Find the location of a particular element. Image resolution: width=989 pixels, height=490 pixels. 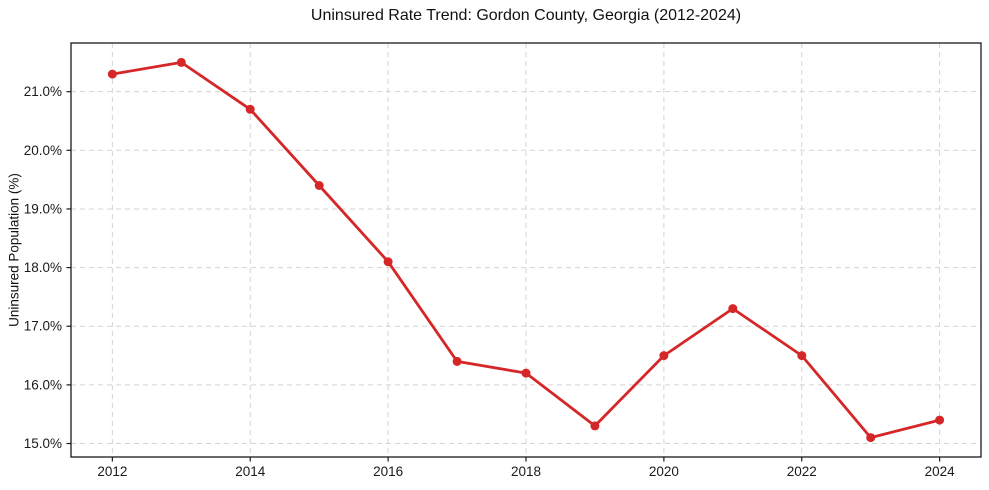

data-point-2016 is located at coordinates (388, 262).